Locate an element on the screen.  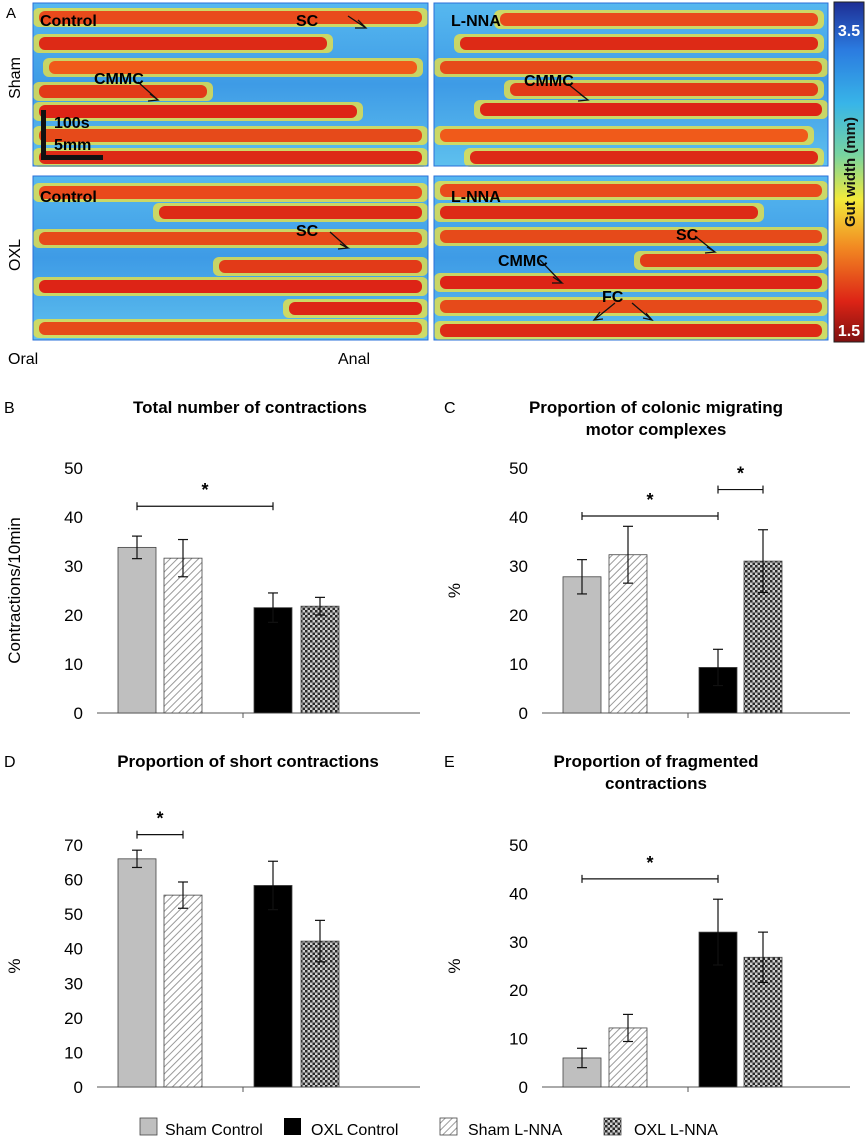
y-tick-label: 70 is located at coordinates (73, 845).